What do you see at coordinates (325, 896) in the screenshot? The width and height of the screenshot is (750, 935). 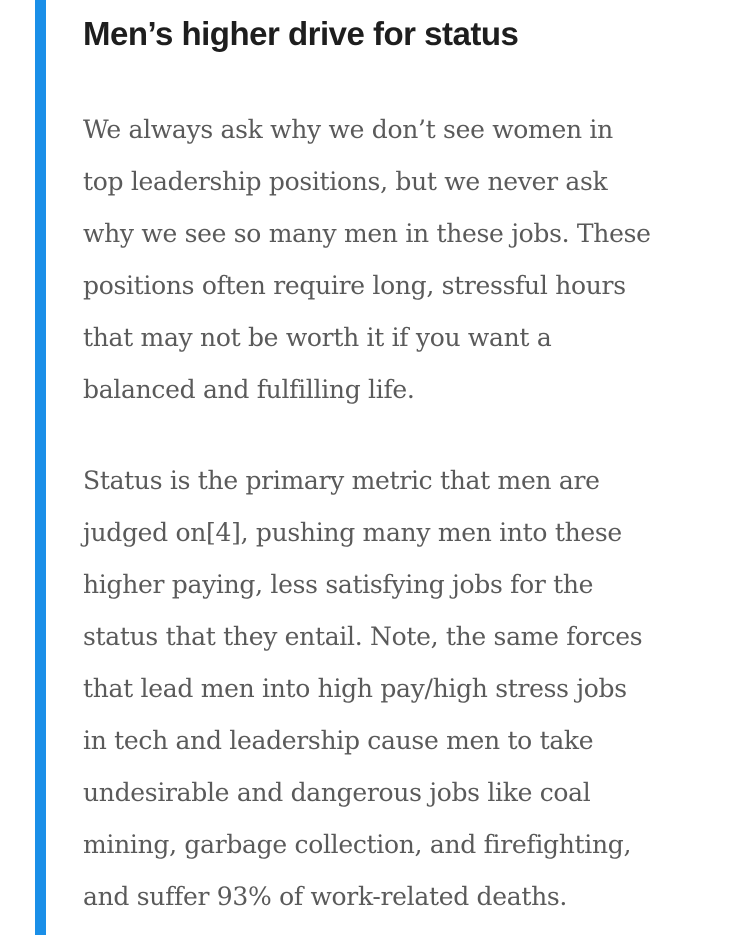 I see `paragraph-line: and suffer 93% of work-related deaths.` at bounding box center [325, 896].